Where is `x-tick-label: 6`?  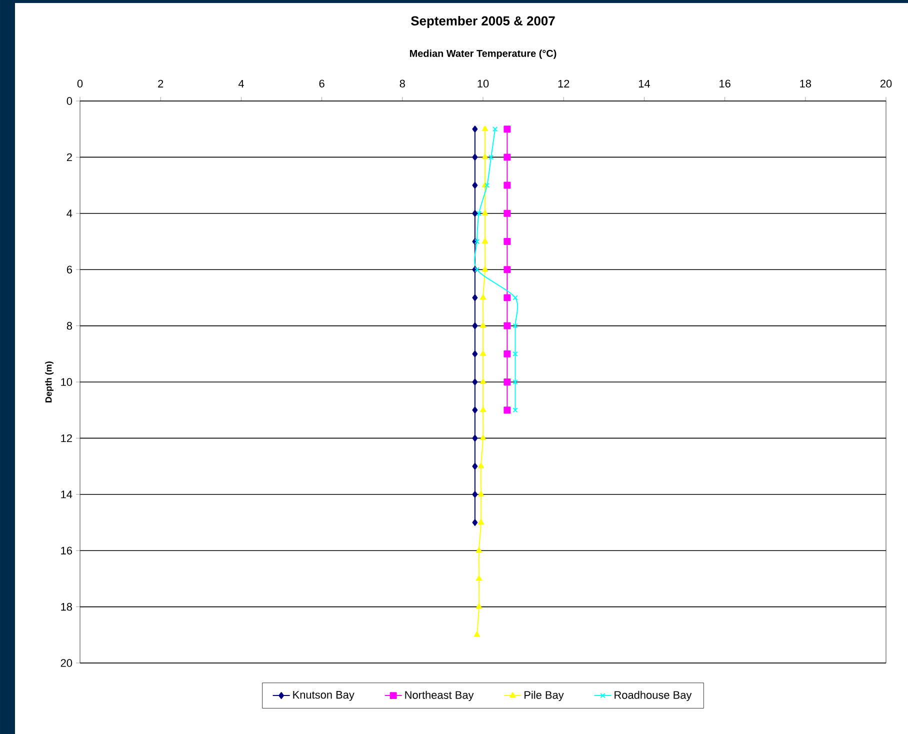
x-tick-label: 6 is located at coordinates (321, 84).